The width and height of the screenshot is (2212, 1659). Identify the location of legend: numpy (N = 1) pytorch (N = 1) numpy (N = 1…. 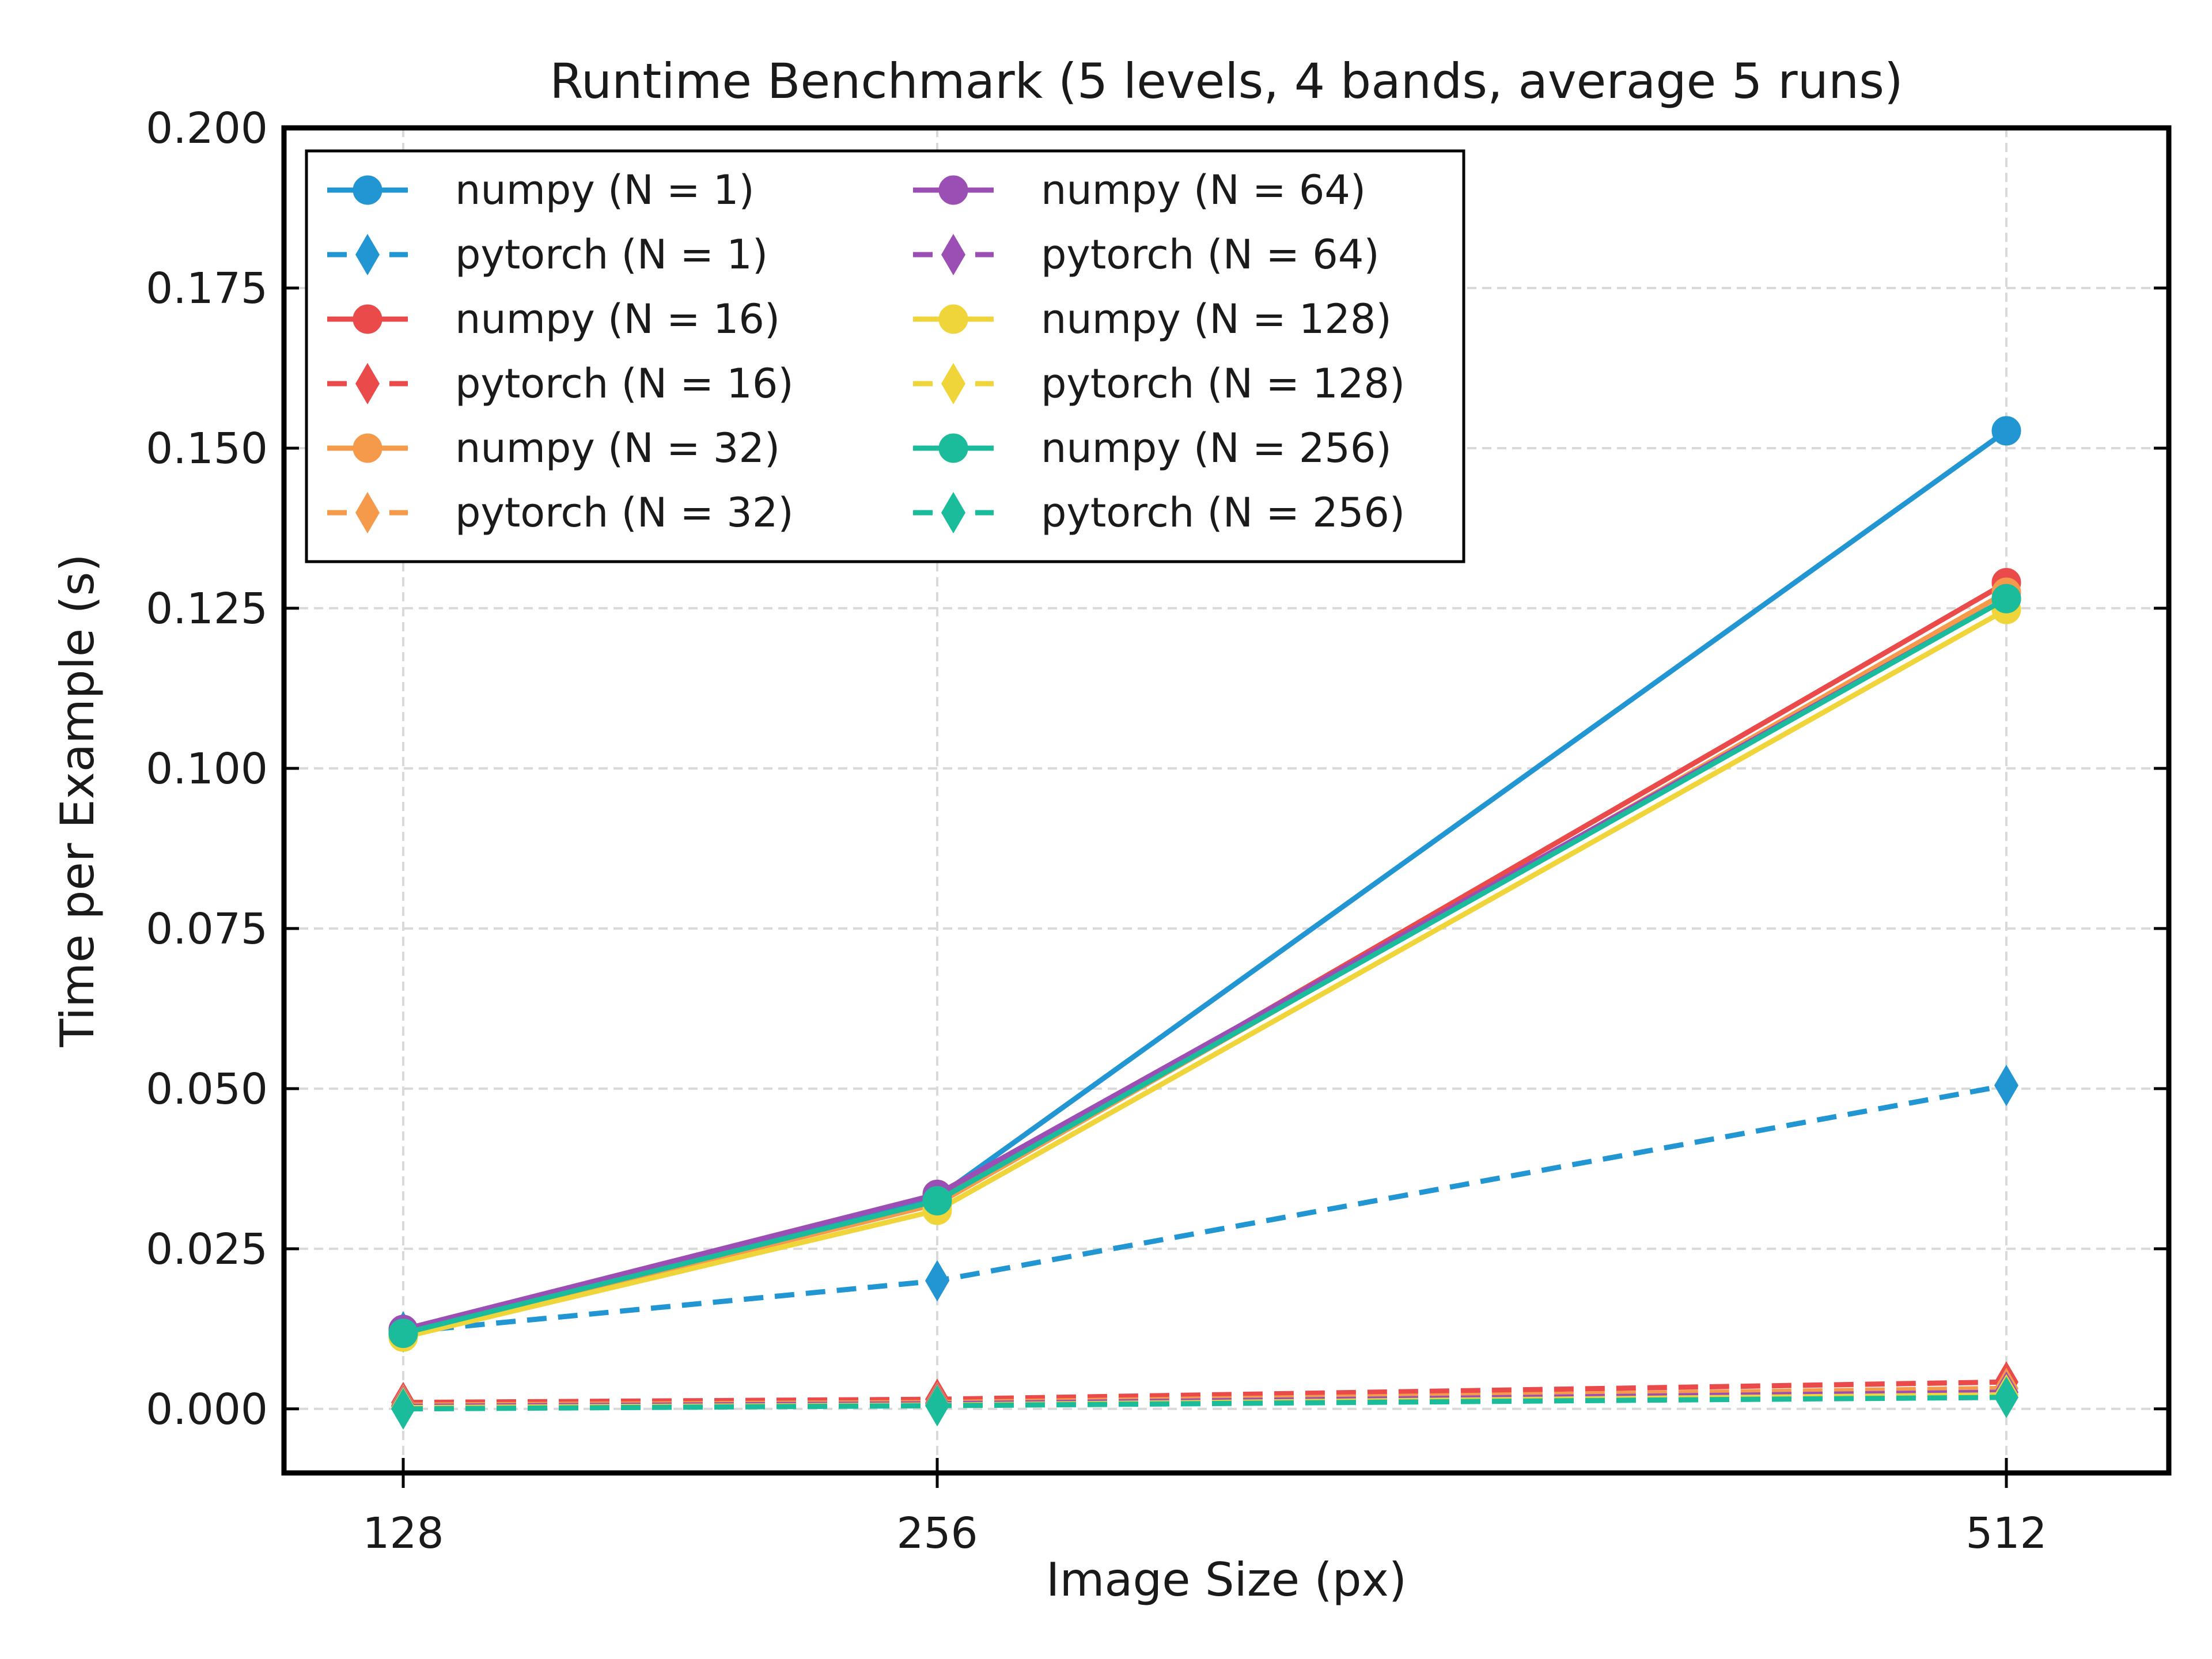
(885, 356).